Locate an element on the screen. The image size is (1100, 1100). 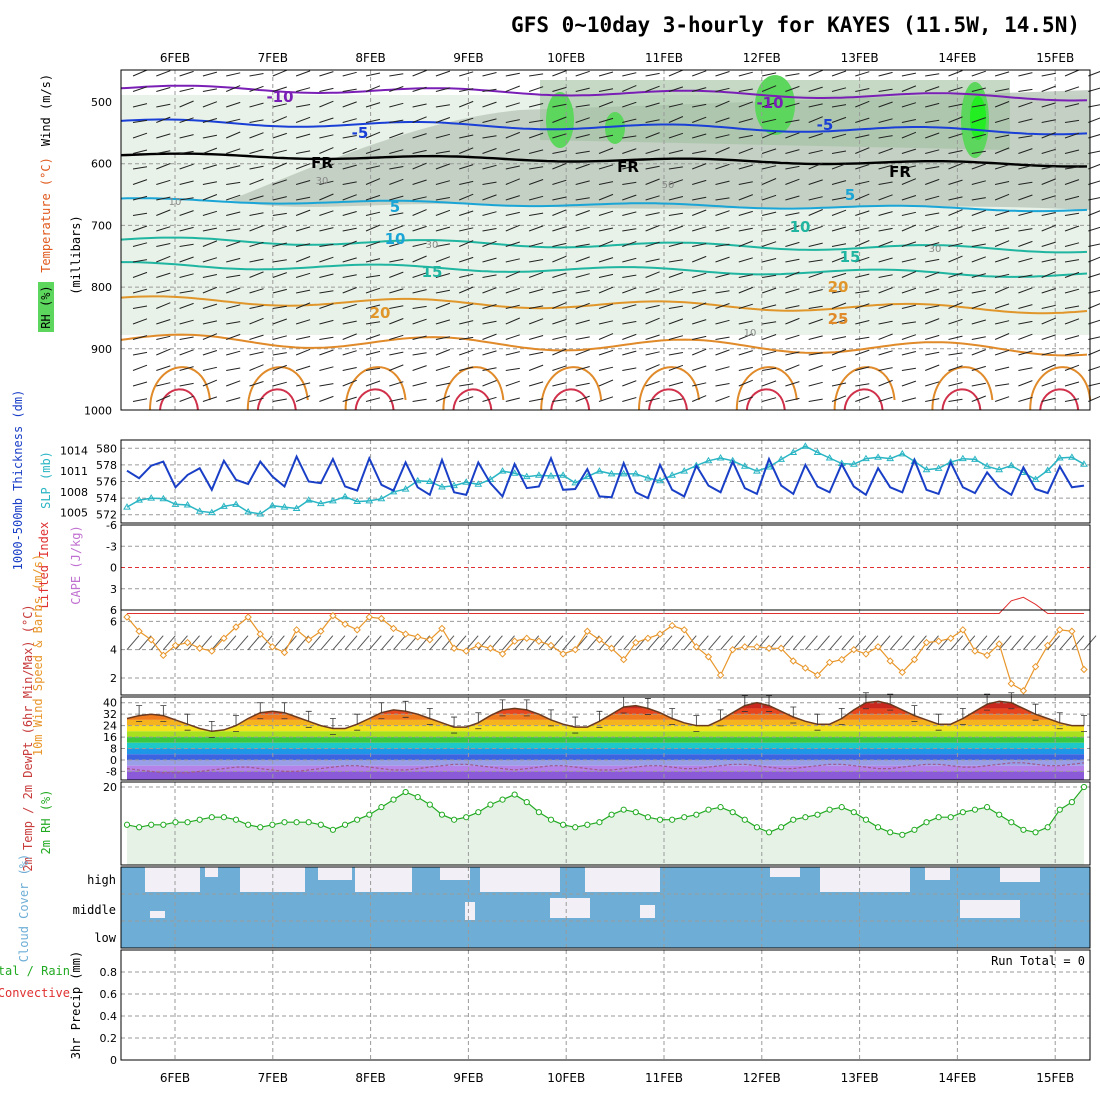
precip-tick: 0.2 is located at coordinates (109, 1038).